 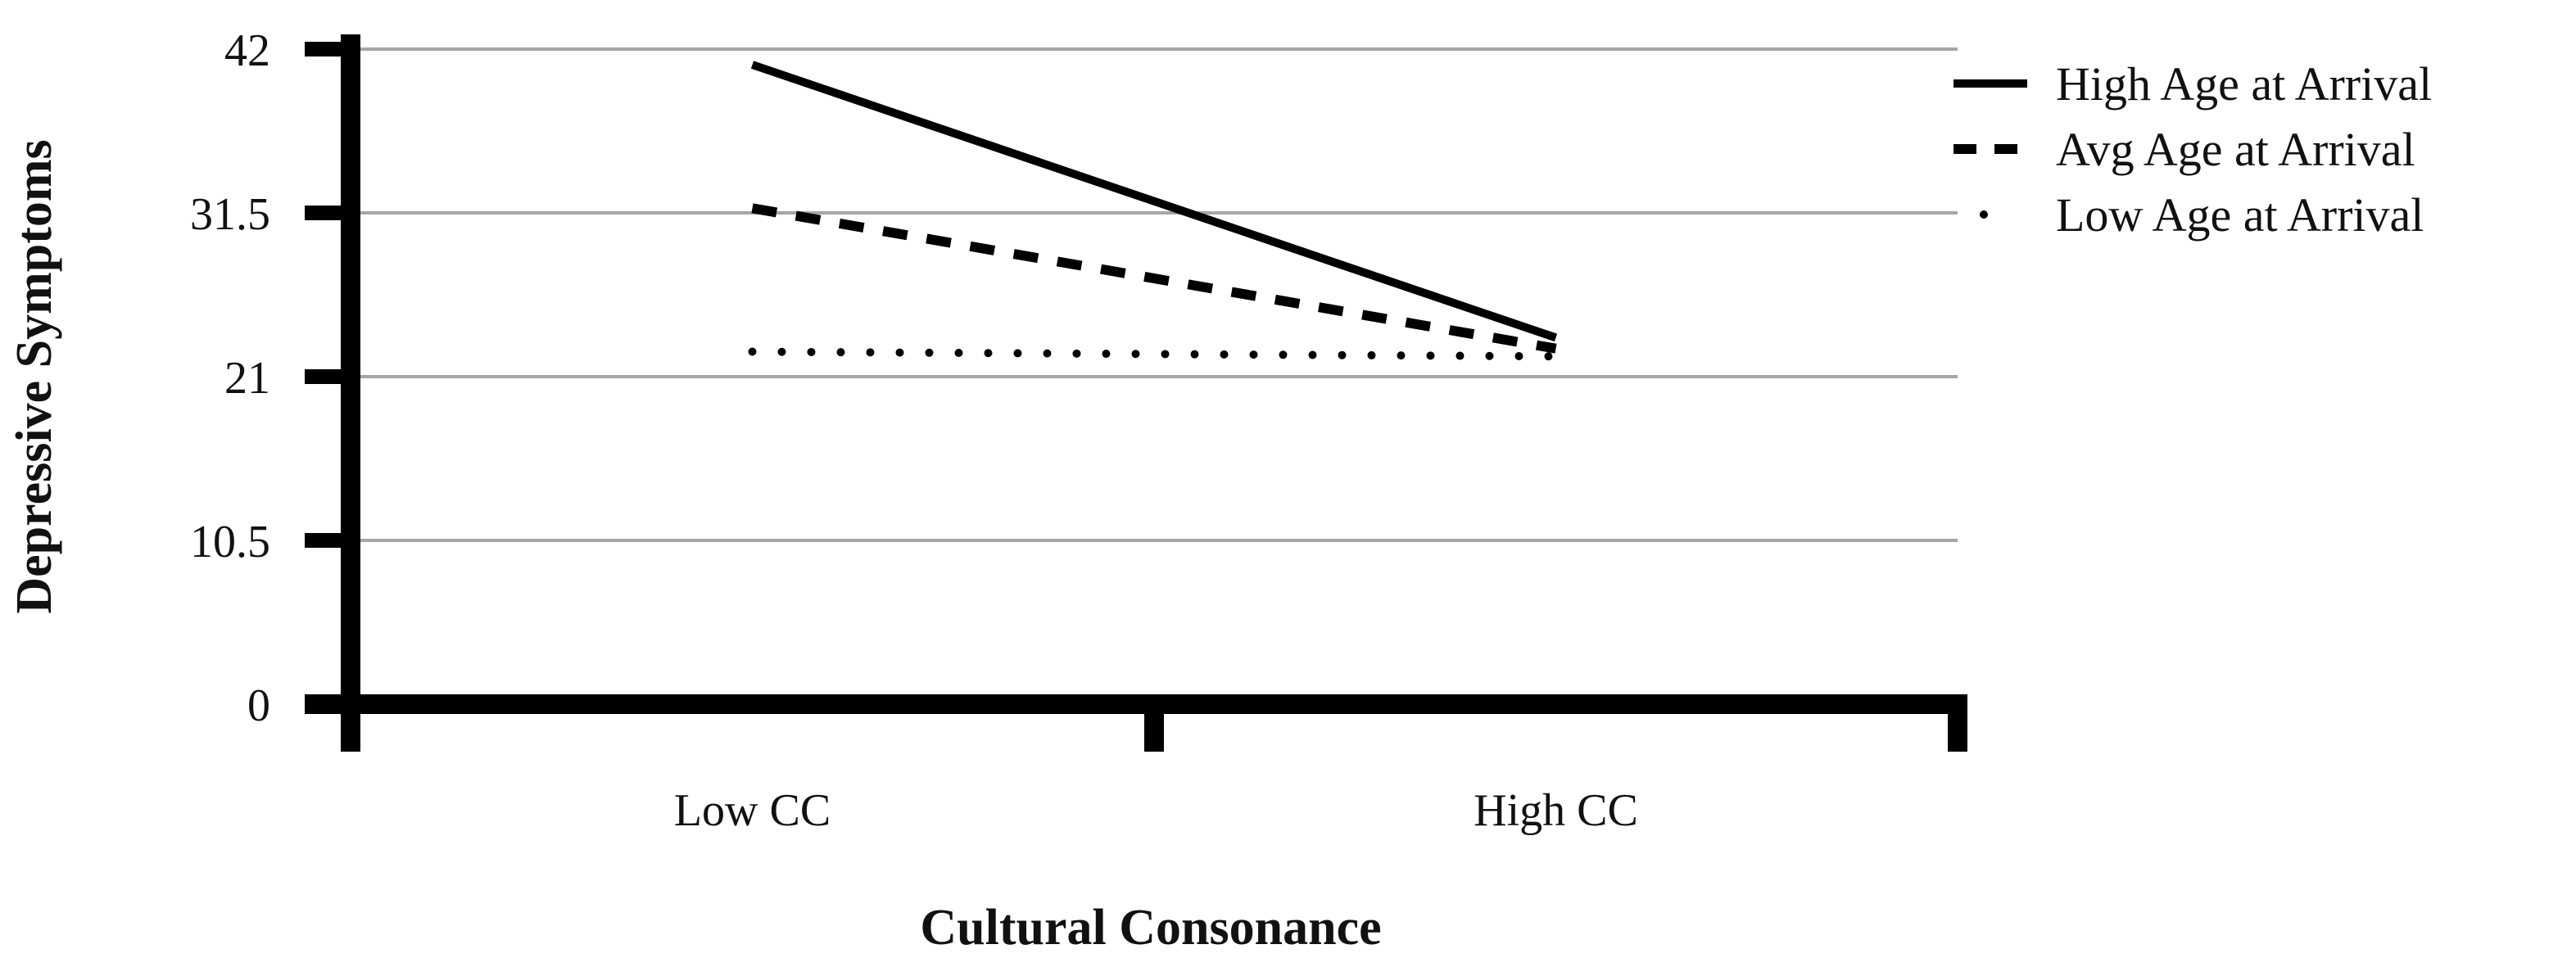 I want to click on x-axis-title: Cultural Consonance, so click(x=1150, y=928).